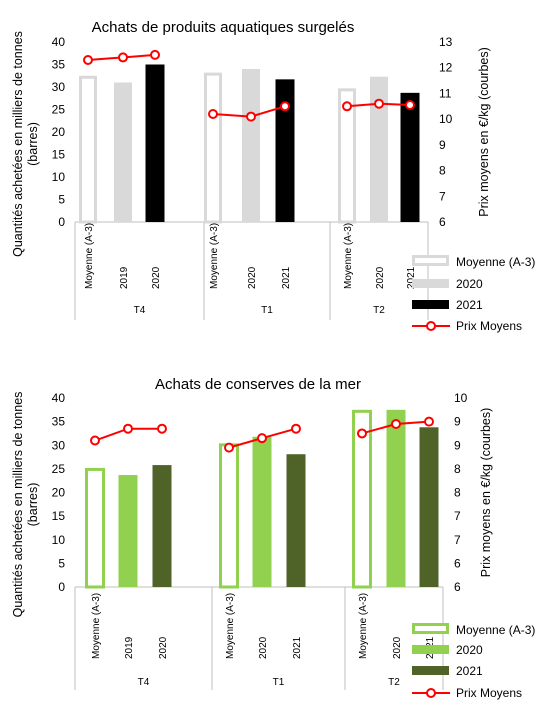 The width and height of the screenshot is (554, 716). Describe the element at coordinates (445, 93) in the screenshot. I see `y2-tick-label: 11` at that location.